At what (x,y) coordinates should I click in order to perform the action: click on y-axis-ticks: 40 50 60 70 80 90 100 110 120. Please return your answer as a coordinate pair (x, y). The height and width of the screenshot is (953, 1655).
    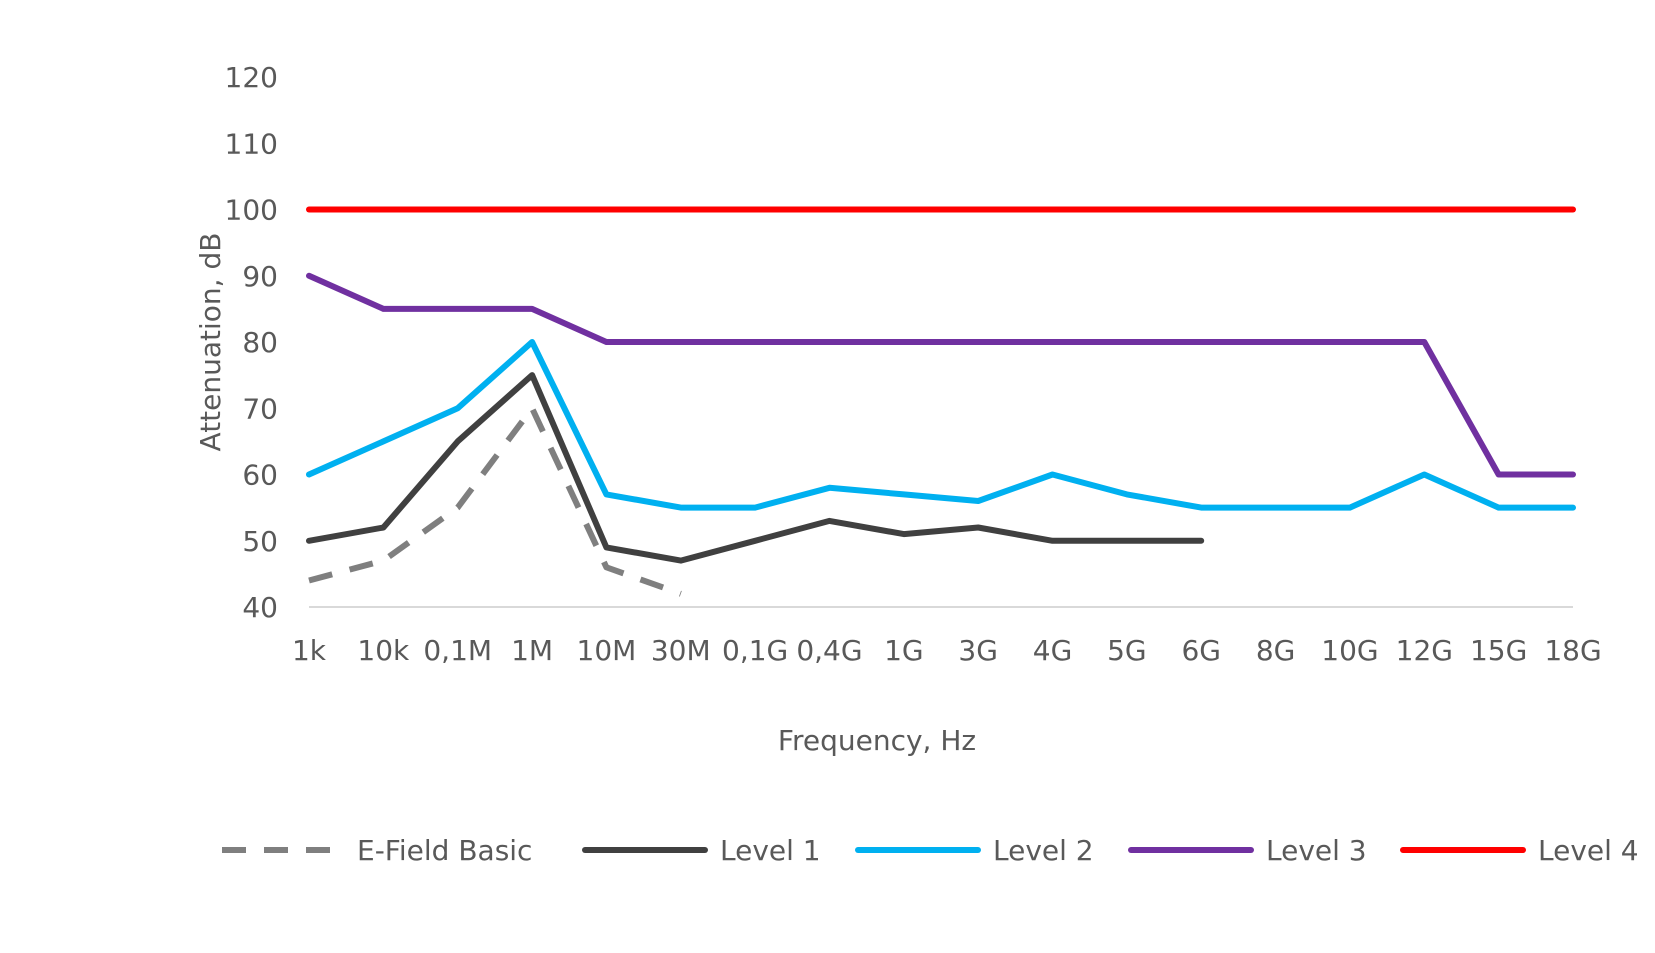
    Looking at the image, I should click on (251, 342).